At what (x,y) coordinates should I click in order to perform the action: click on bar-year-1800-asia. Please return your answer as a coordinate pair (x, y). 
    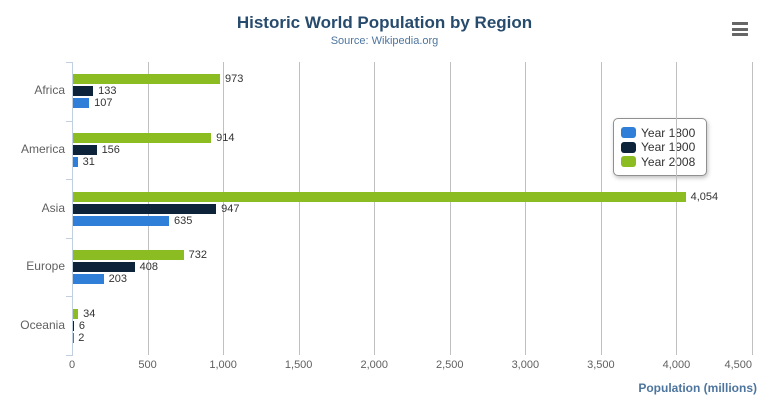
    Looking at the image, I should click on (121, 220).